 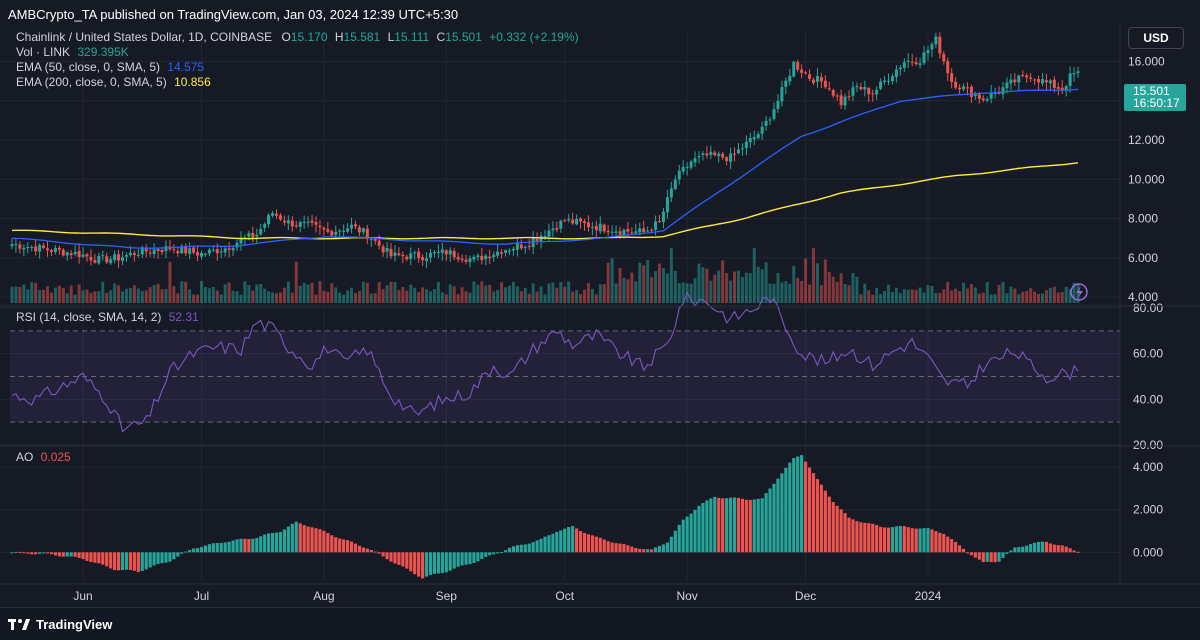 I want to click on ao-legend: AO 0.025, so click(x=43, y=457).